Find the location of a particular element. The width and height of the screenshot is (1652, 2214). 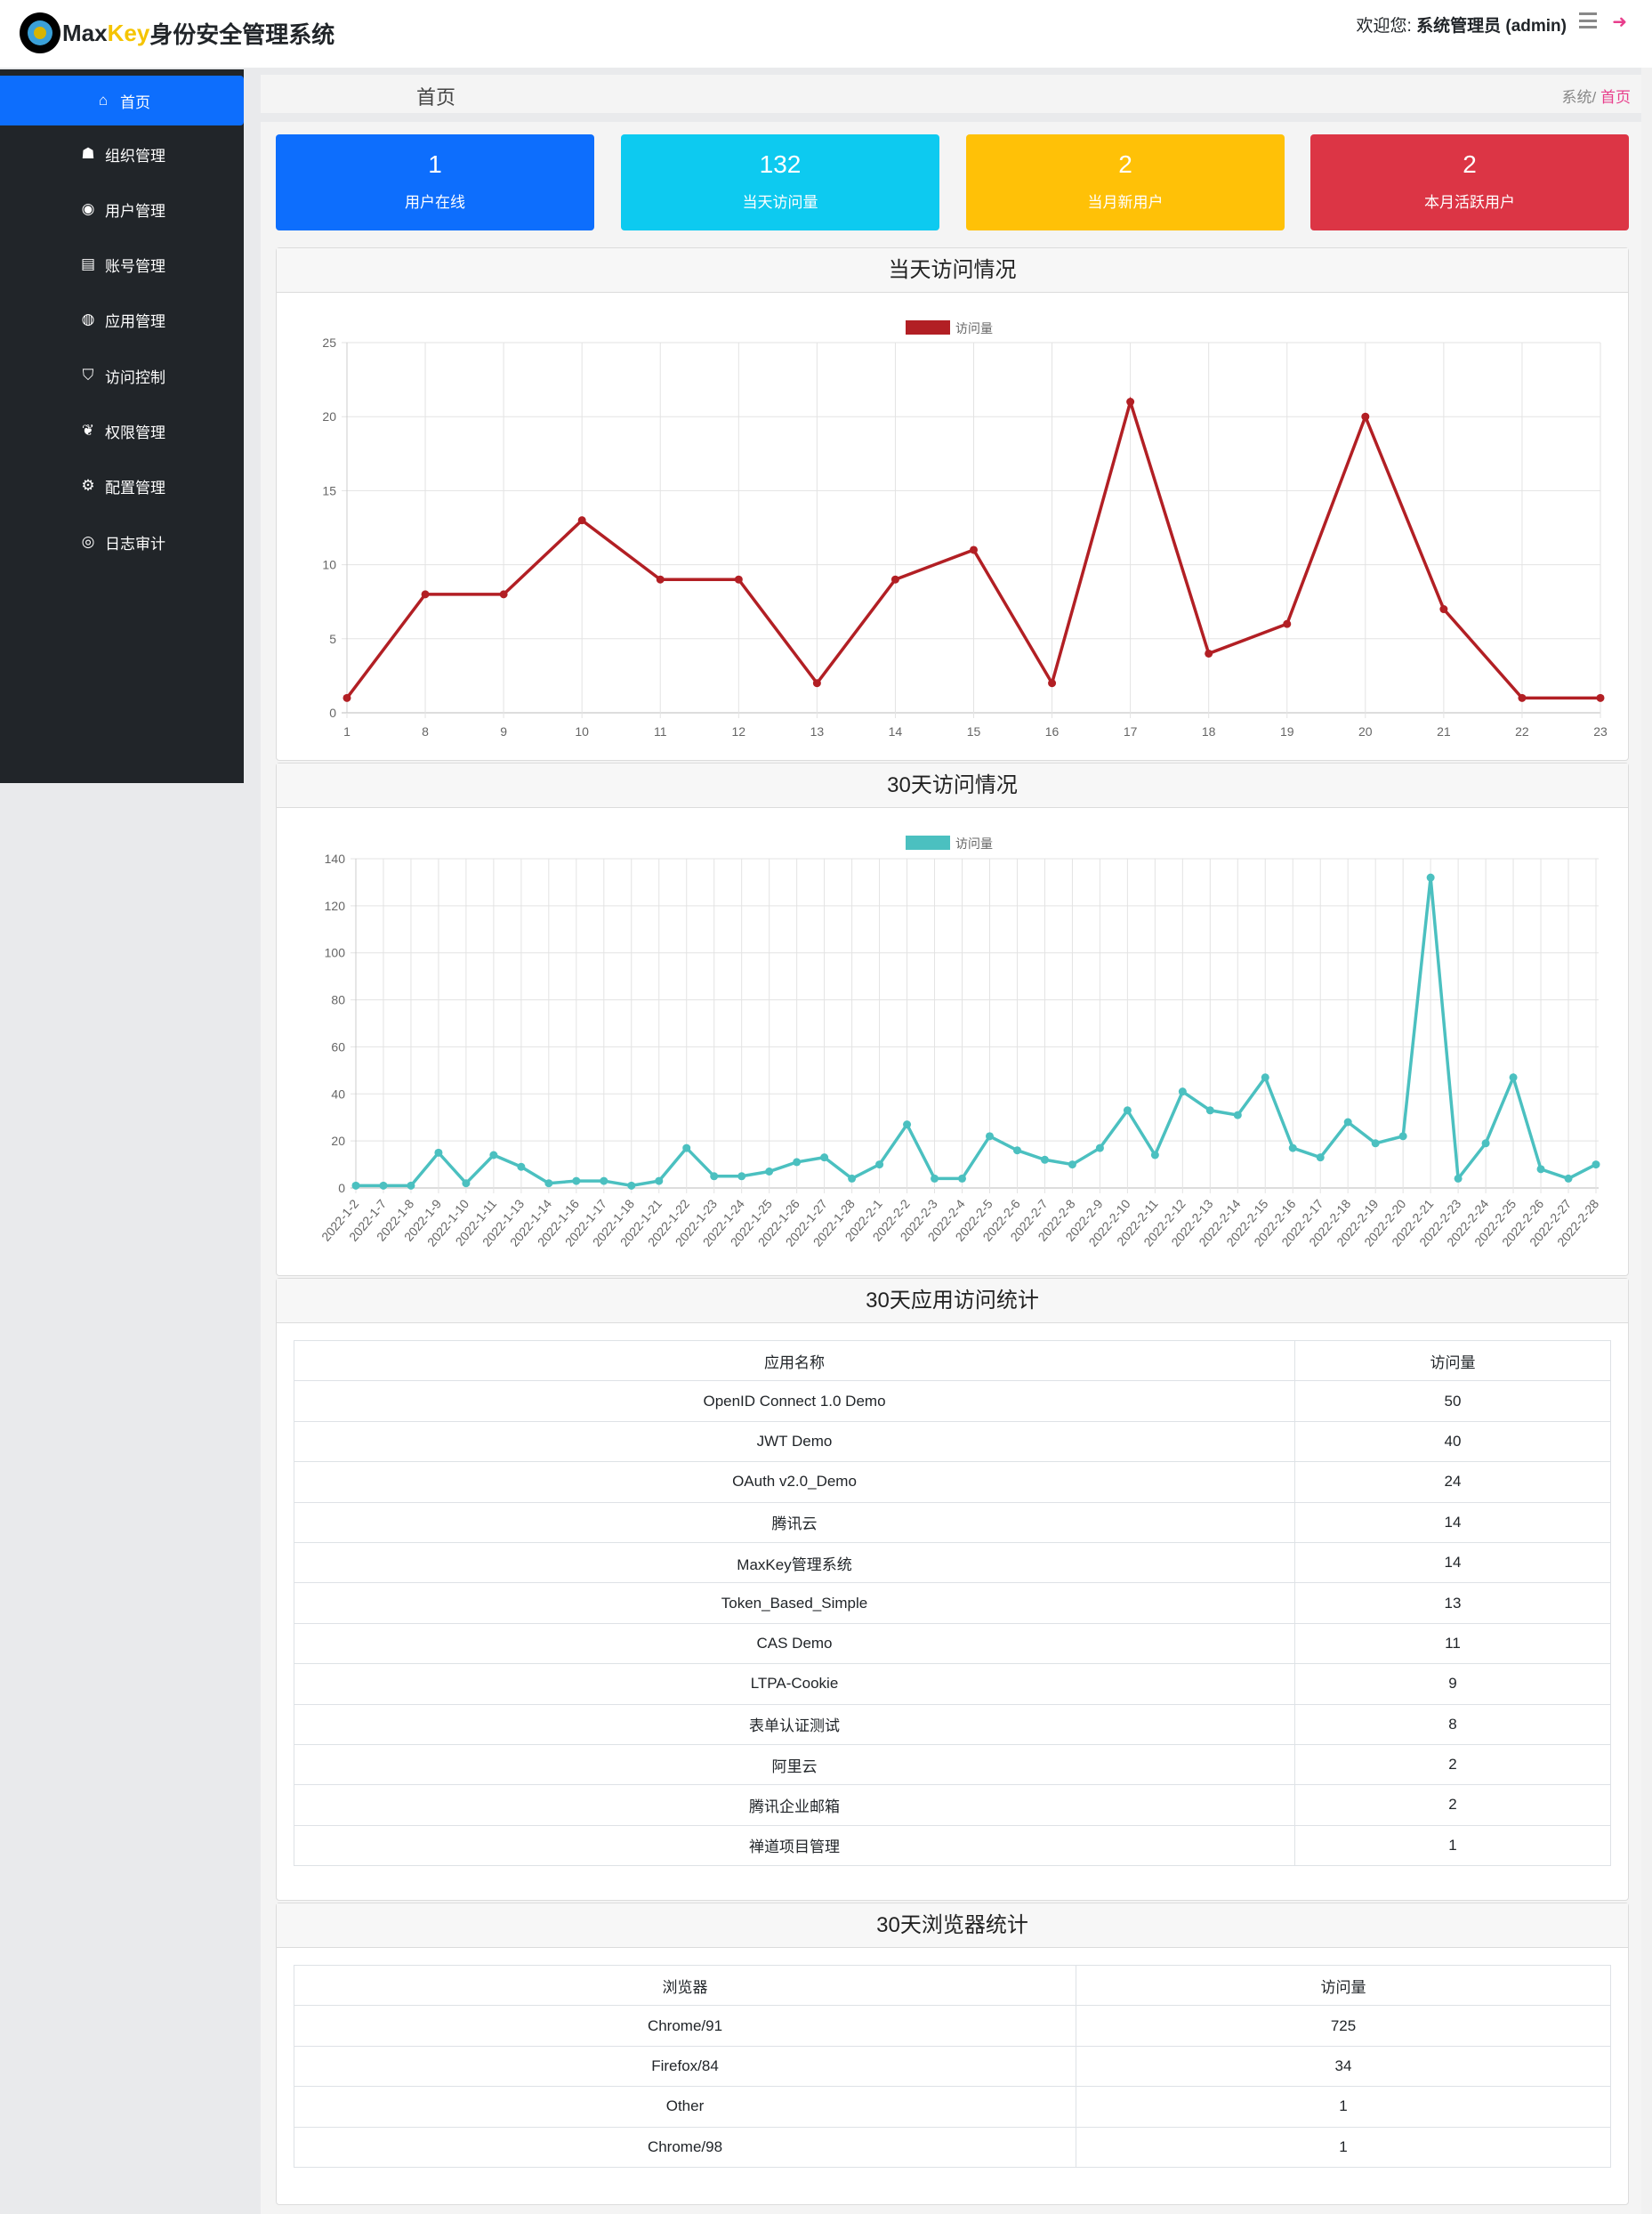

breadcrumb-bar: 首页 系统/ 首页 is located at coordinates (951, 94).